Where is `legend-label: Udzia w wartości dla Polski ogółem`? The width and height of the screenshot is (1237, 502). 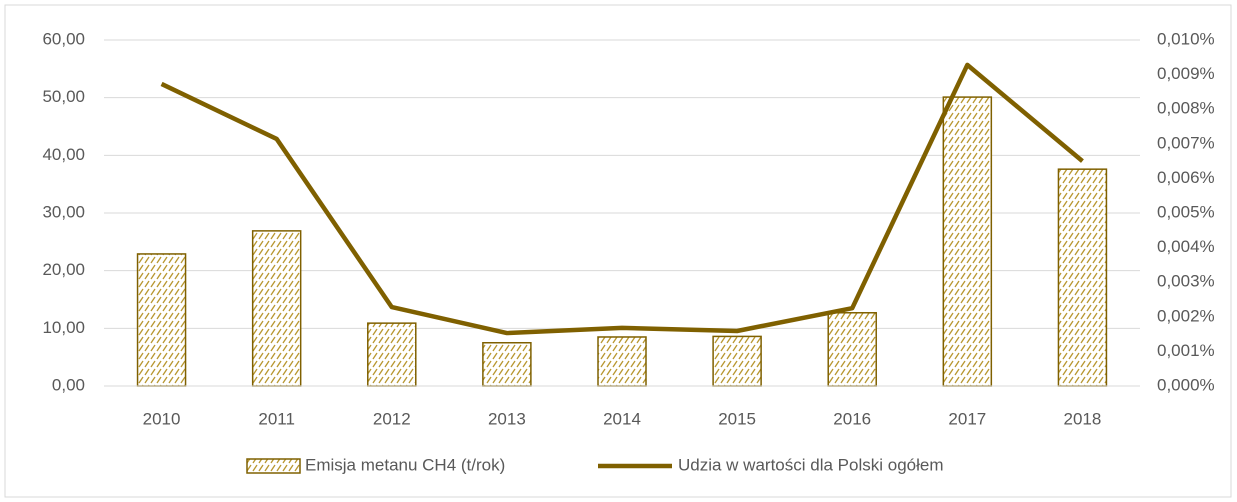
legend-label: Udzia w wartości dla Polski ogółem is located at coordinates (811, 464).